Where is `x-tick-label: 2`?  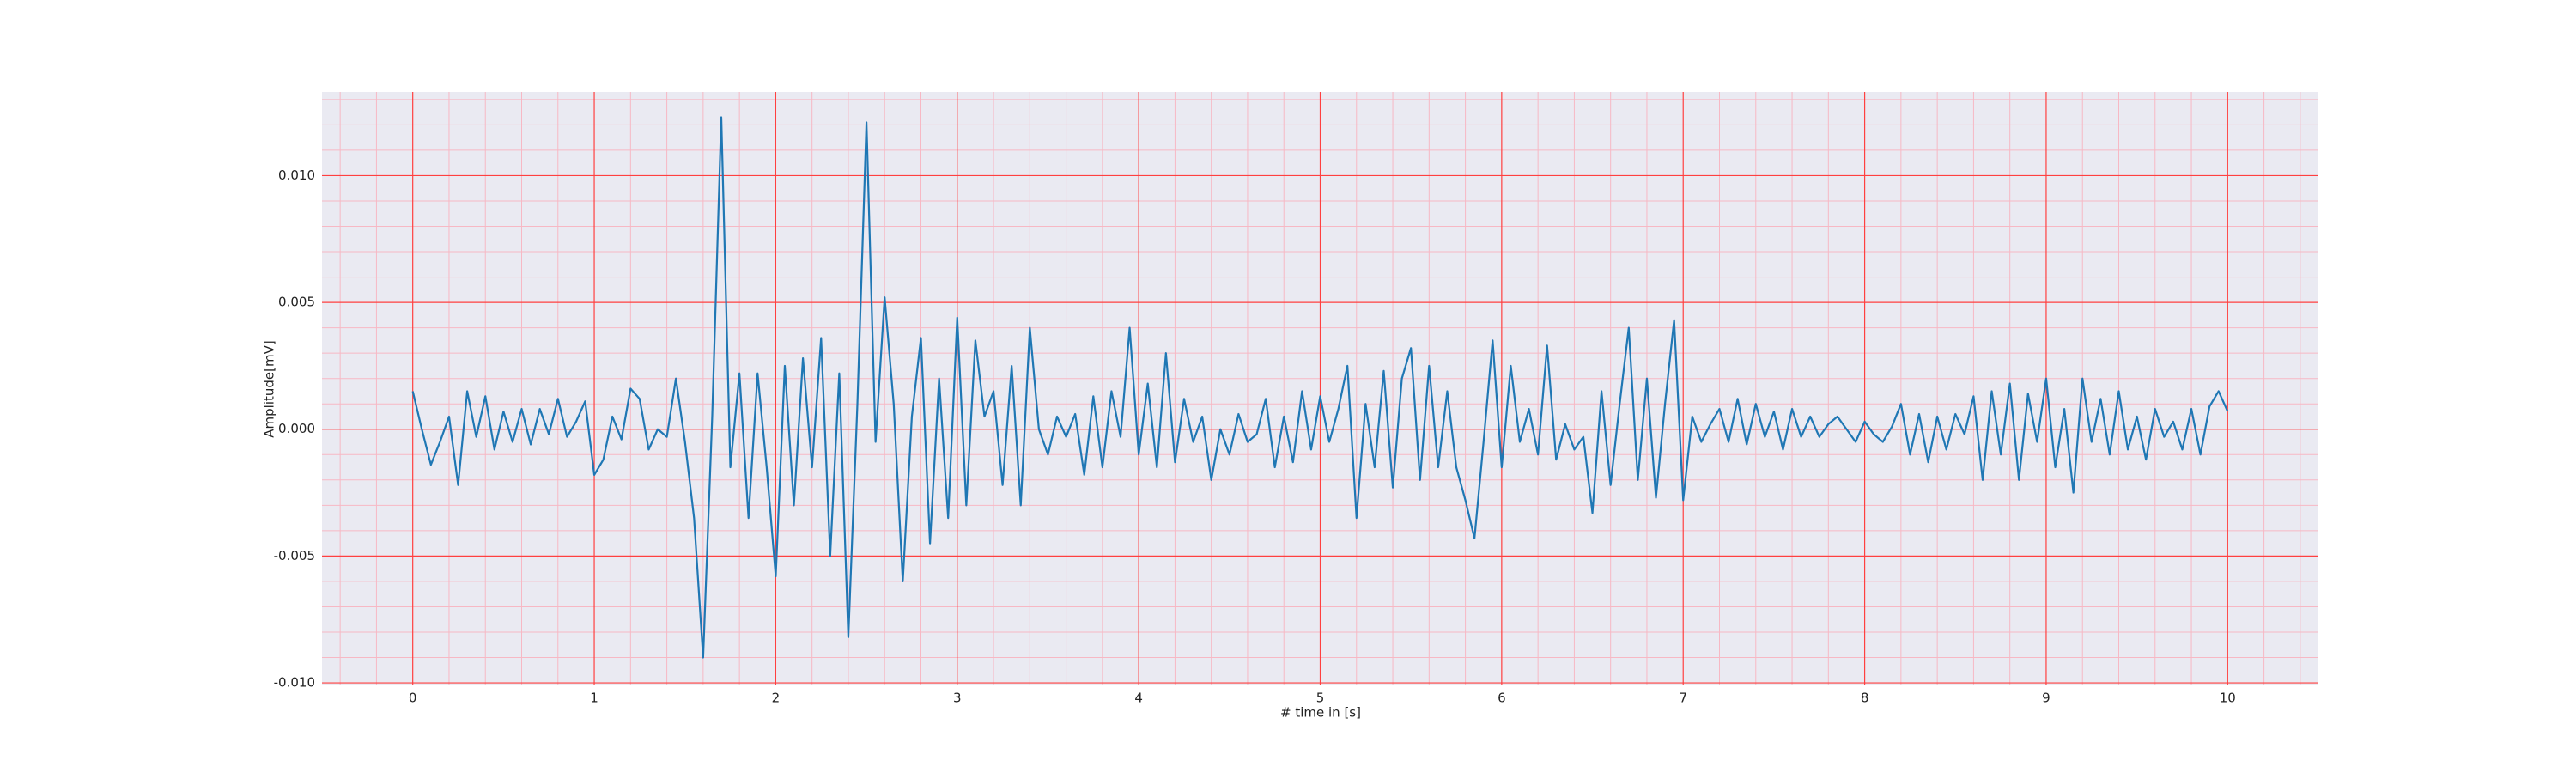 x-tick-label: 2 is located at coordinates (777, 698).